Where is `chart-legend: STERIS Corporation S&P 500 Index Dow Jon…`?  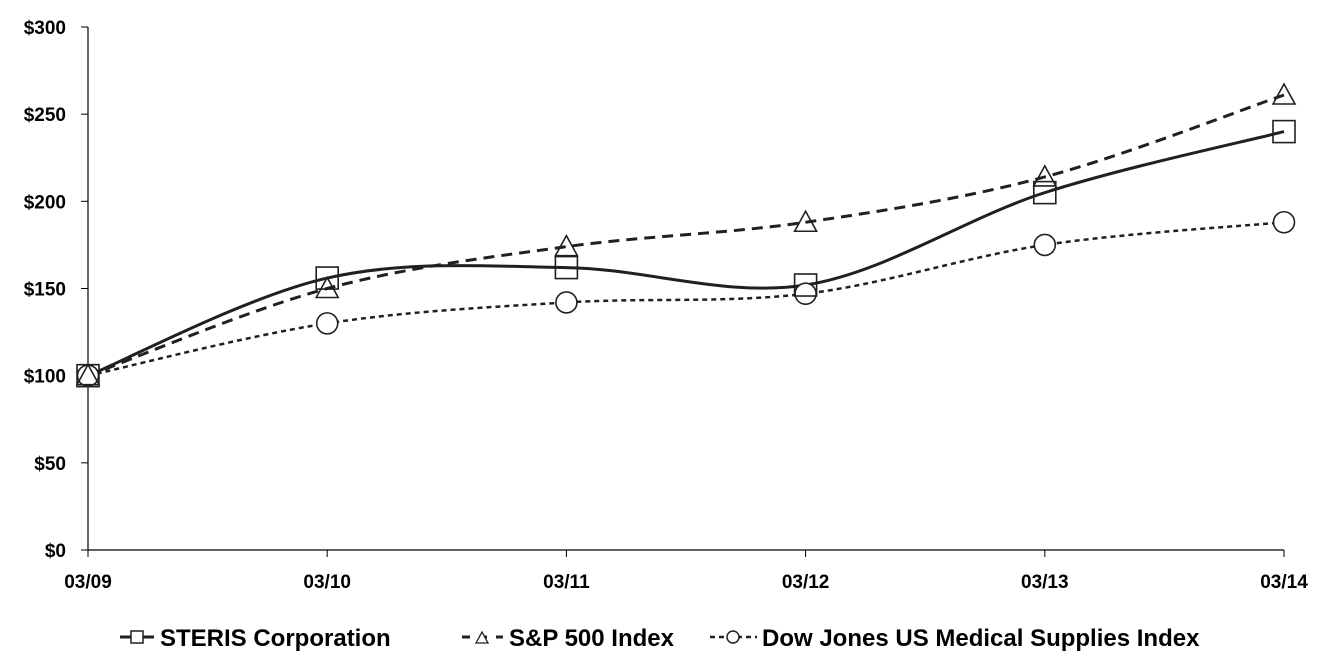 chart-legend: STERIS Corporation S&P 500 Index Dow Jon… is located at coordinates (660, 638).